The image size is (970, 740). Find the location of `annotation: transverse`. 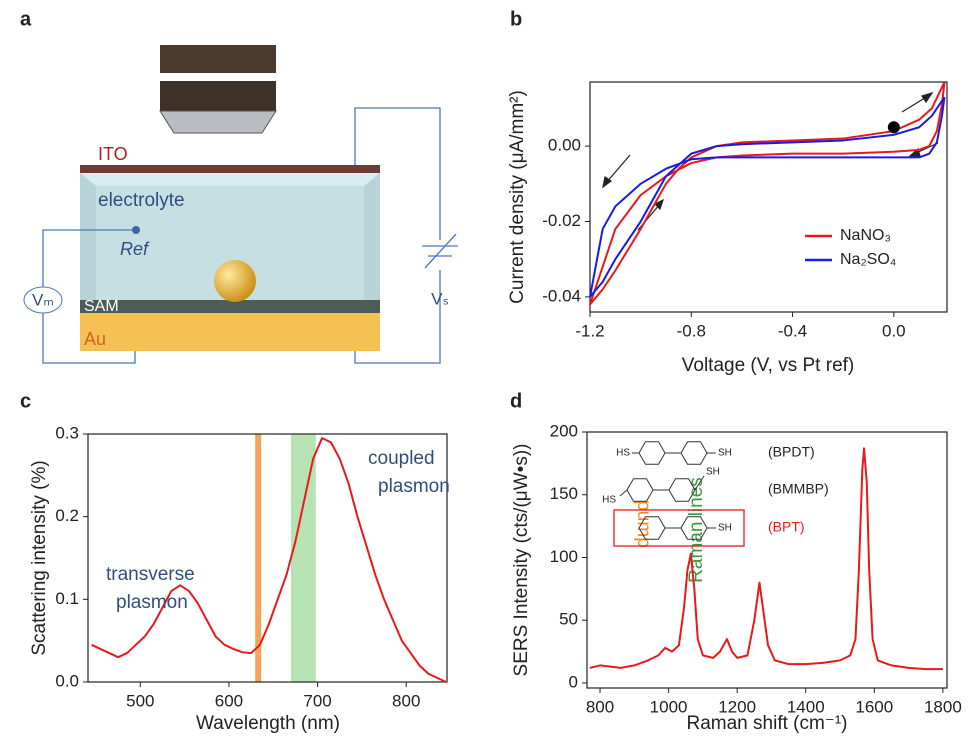

annotation: transverse is located at coordinates (150, 574).